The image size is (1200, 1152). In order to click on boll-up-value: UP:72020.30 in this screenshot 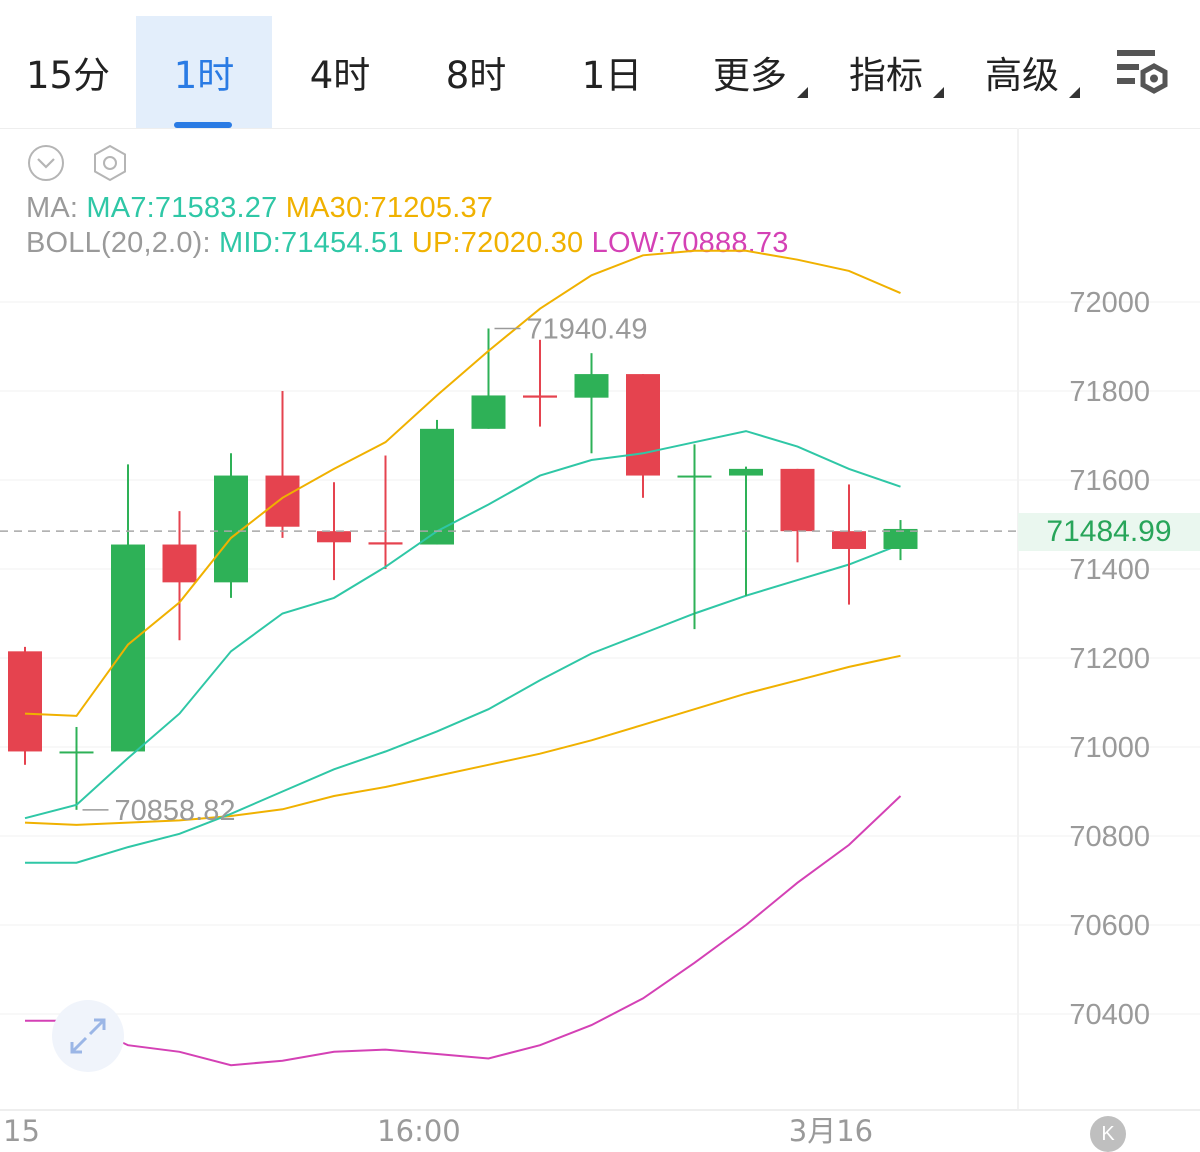, I will do `click(497, 243)`.